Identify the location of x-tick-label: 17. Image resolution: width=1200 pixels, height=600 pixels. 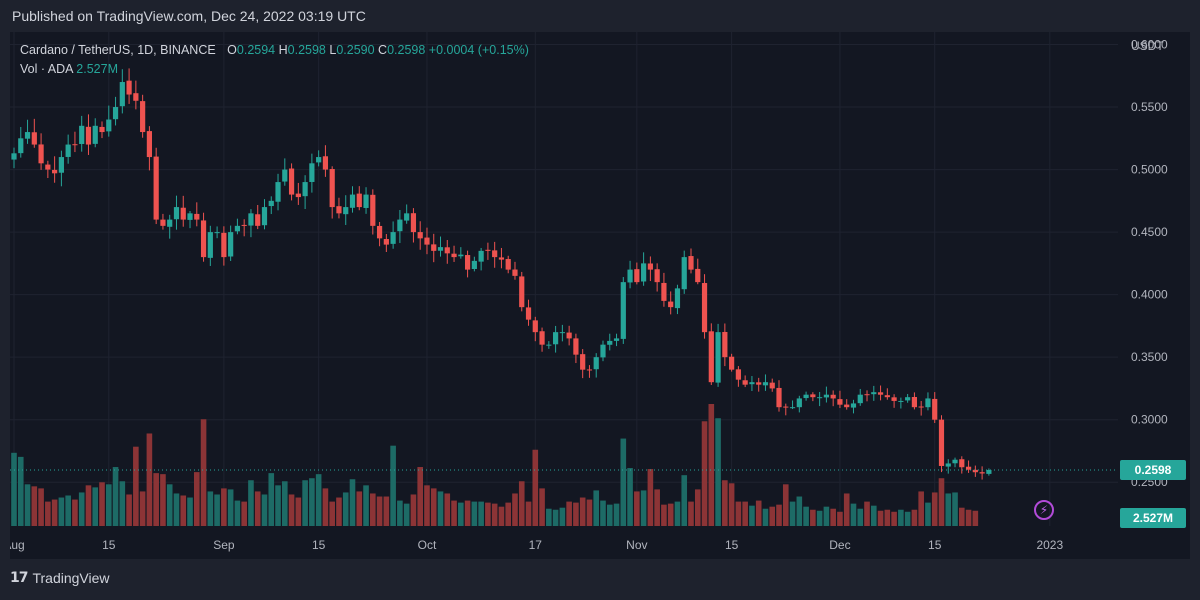
(536, 545).